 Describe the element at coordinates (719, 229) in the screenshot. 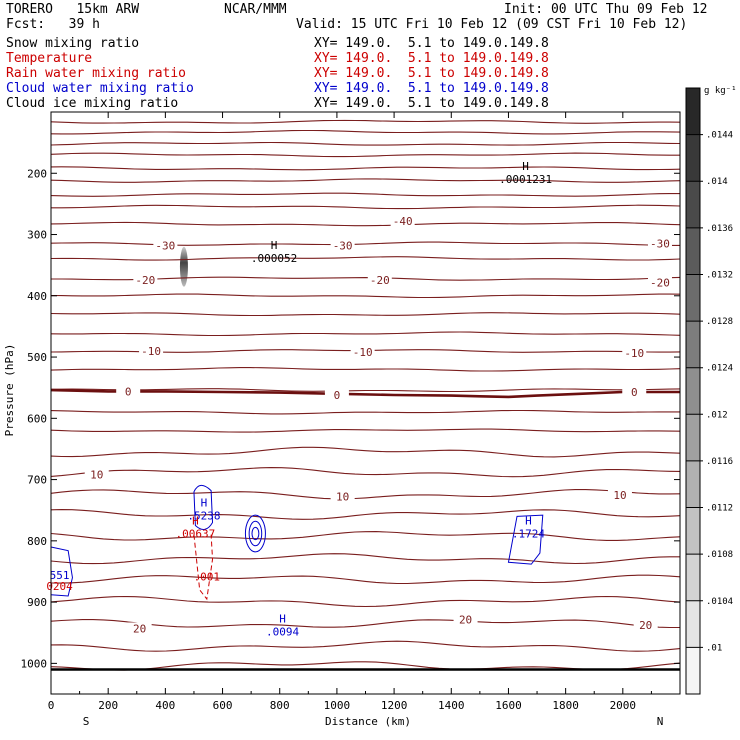

I see `colorbar-tick-label: .0136` at that location.